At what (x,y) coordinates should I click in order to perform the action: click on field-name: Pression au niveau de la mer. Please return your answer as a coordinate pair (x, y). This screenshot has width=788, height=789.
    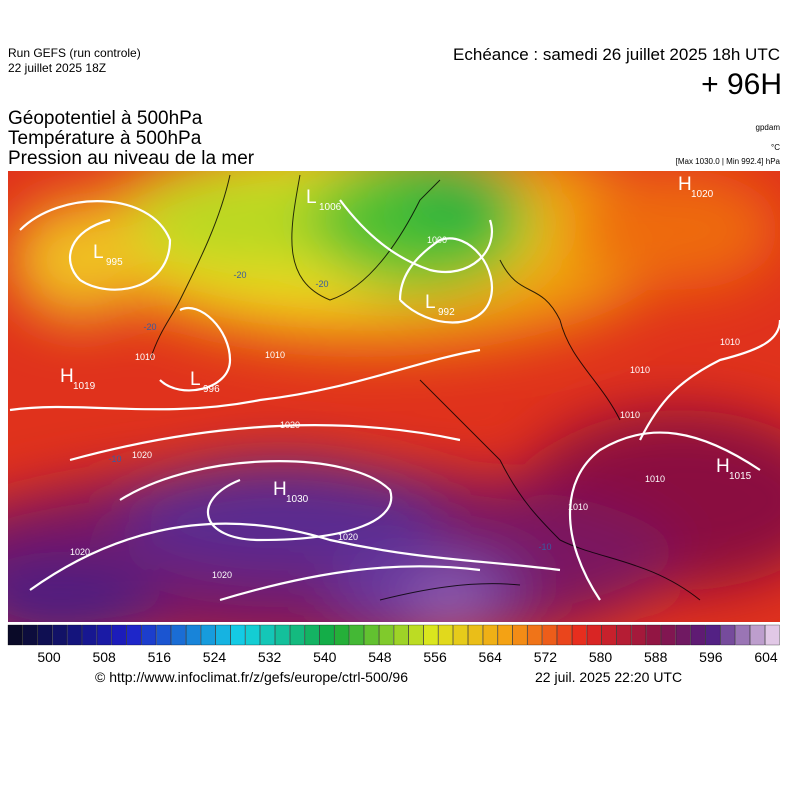
    Looking at the image, I should click on (131, 158).